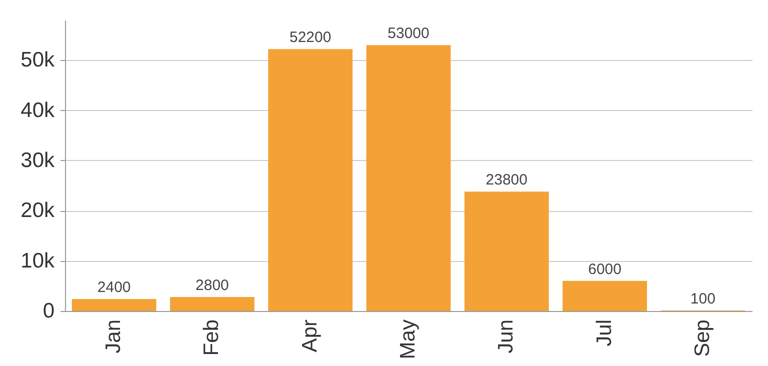 This screenshot has height=366, width=768. Describe the element at coordinates (604, 333) in the screenshot. I see `x-tick-label: Jul` at that location.